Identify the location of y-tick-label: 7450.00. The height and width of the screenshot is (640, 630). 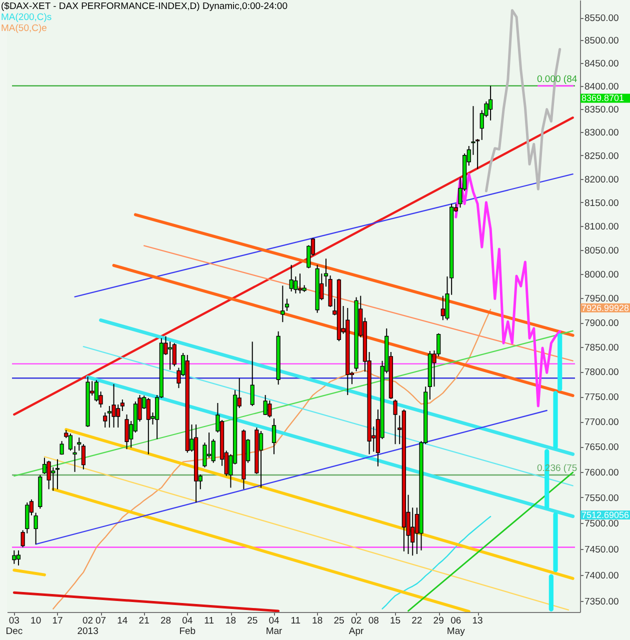
(601, 550).